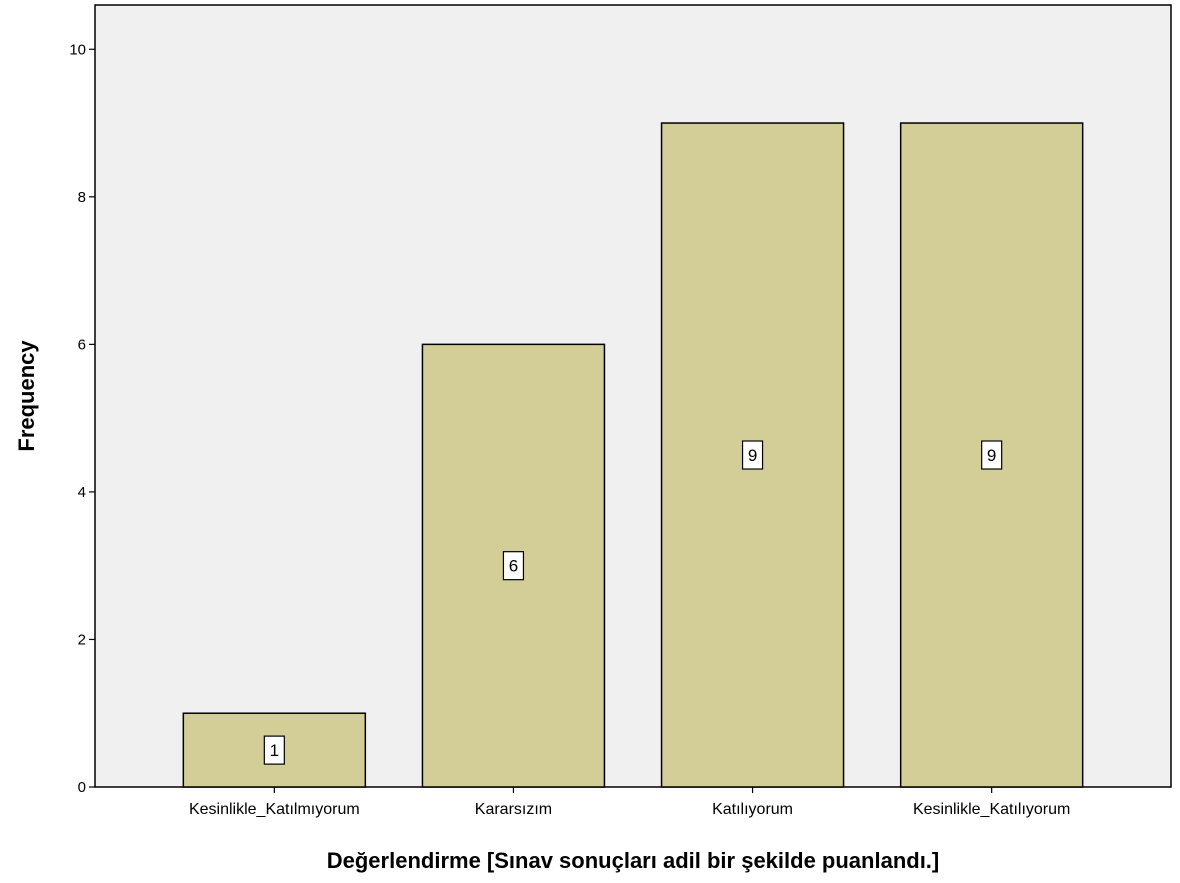  Describe the element at coordinates (991, 809) in the screenshot. I see `x-tick-label: Kesinlikle_Katılıyorum` at that location.